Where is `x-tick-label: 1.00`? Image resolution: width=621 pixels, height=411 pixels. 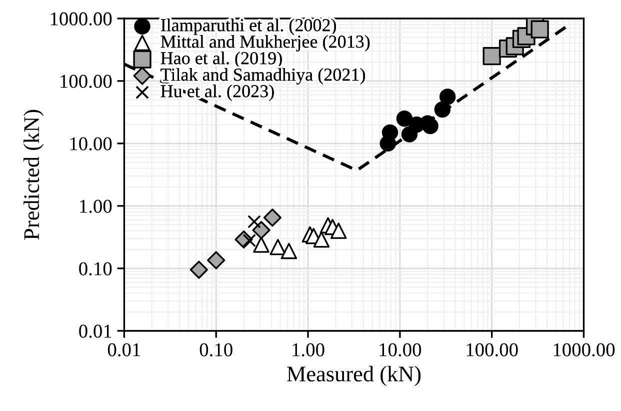
x-tick-label: 1.00 is located at coordinates (308, 349).